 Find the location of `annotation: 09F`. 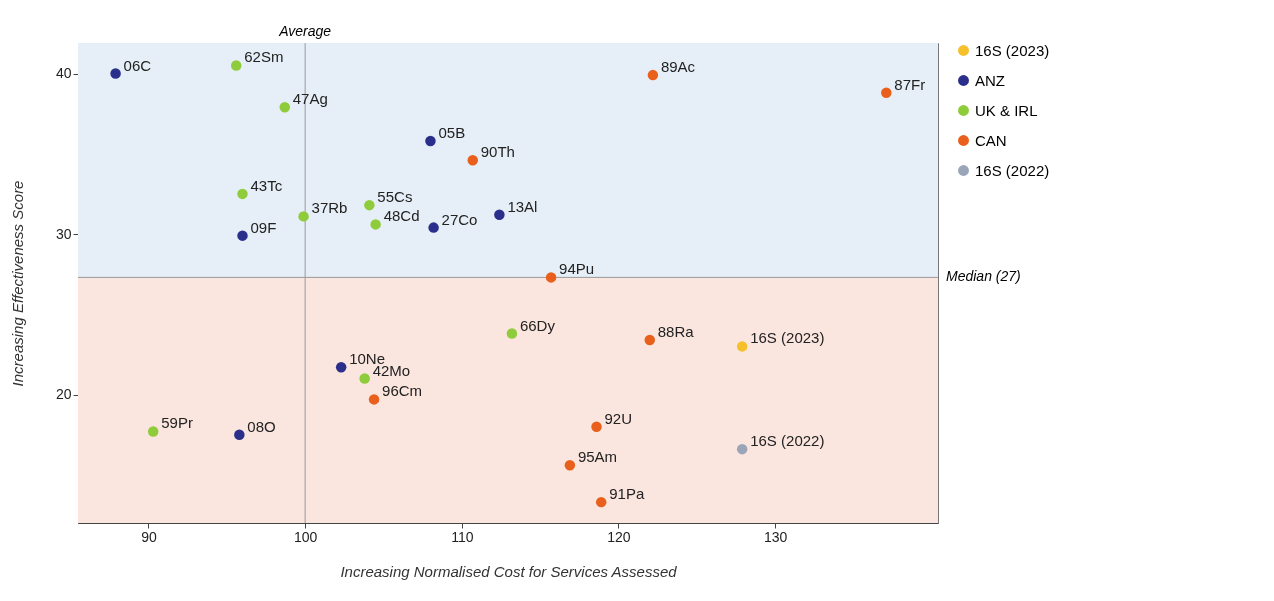

annotation: 09F is located at coordinates (263, 227).